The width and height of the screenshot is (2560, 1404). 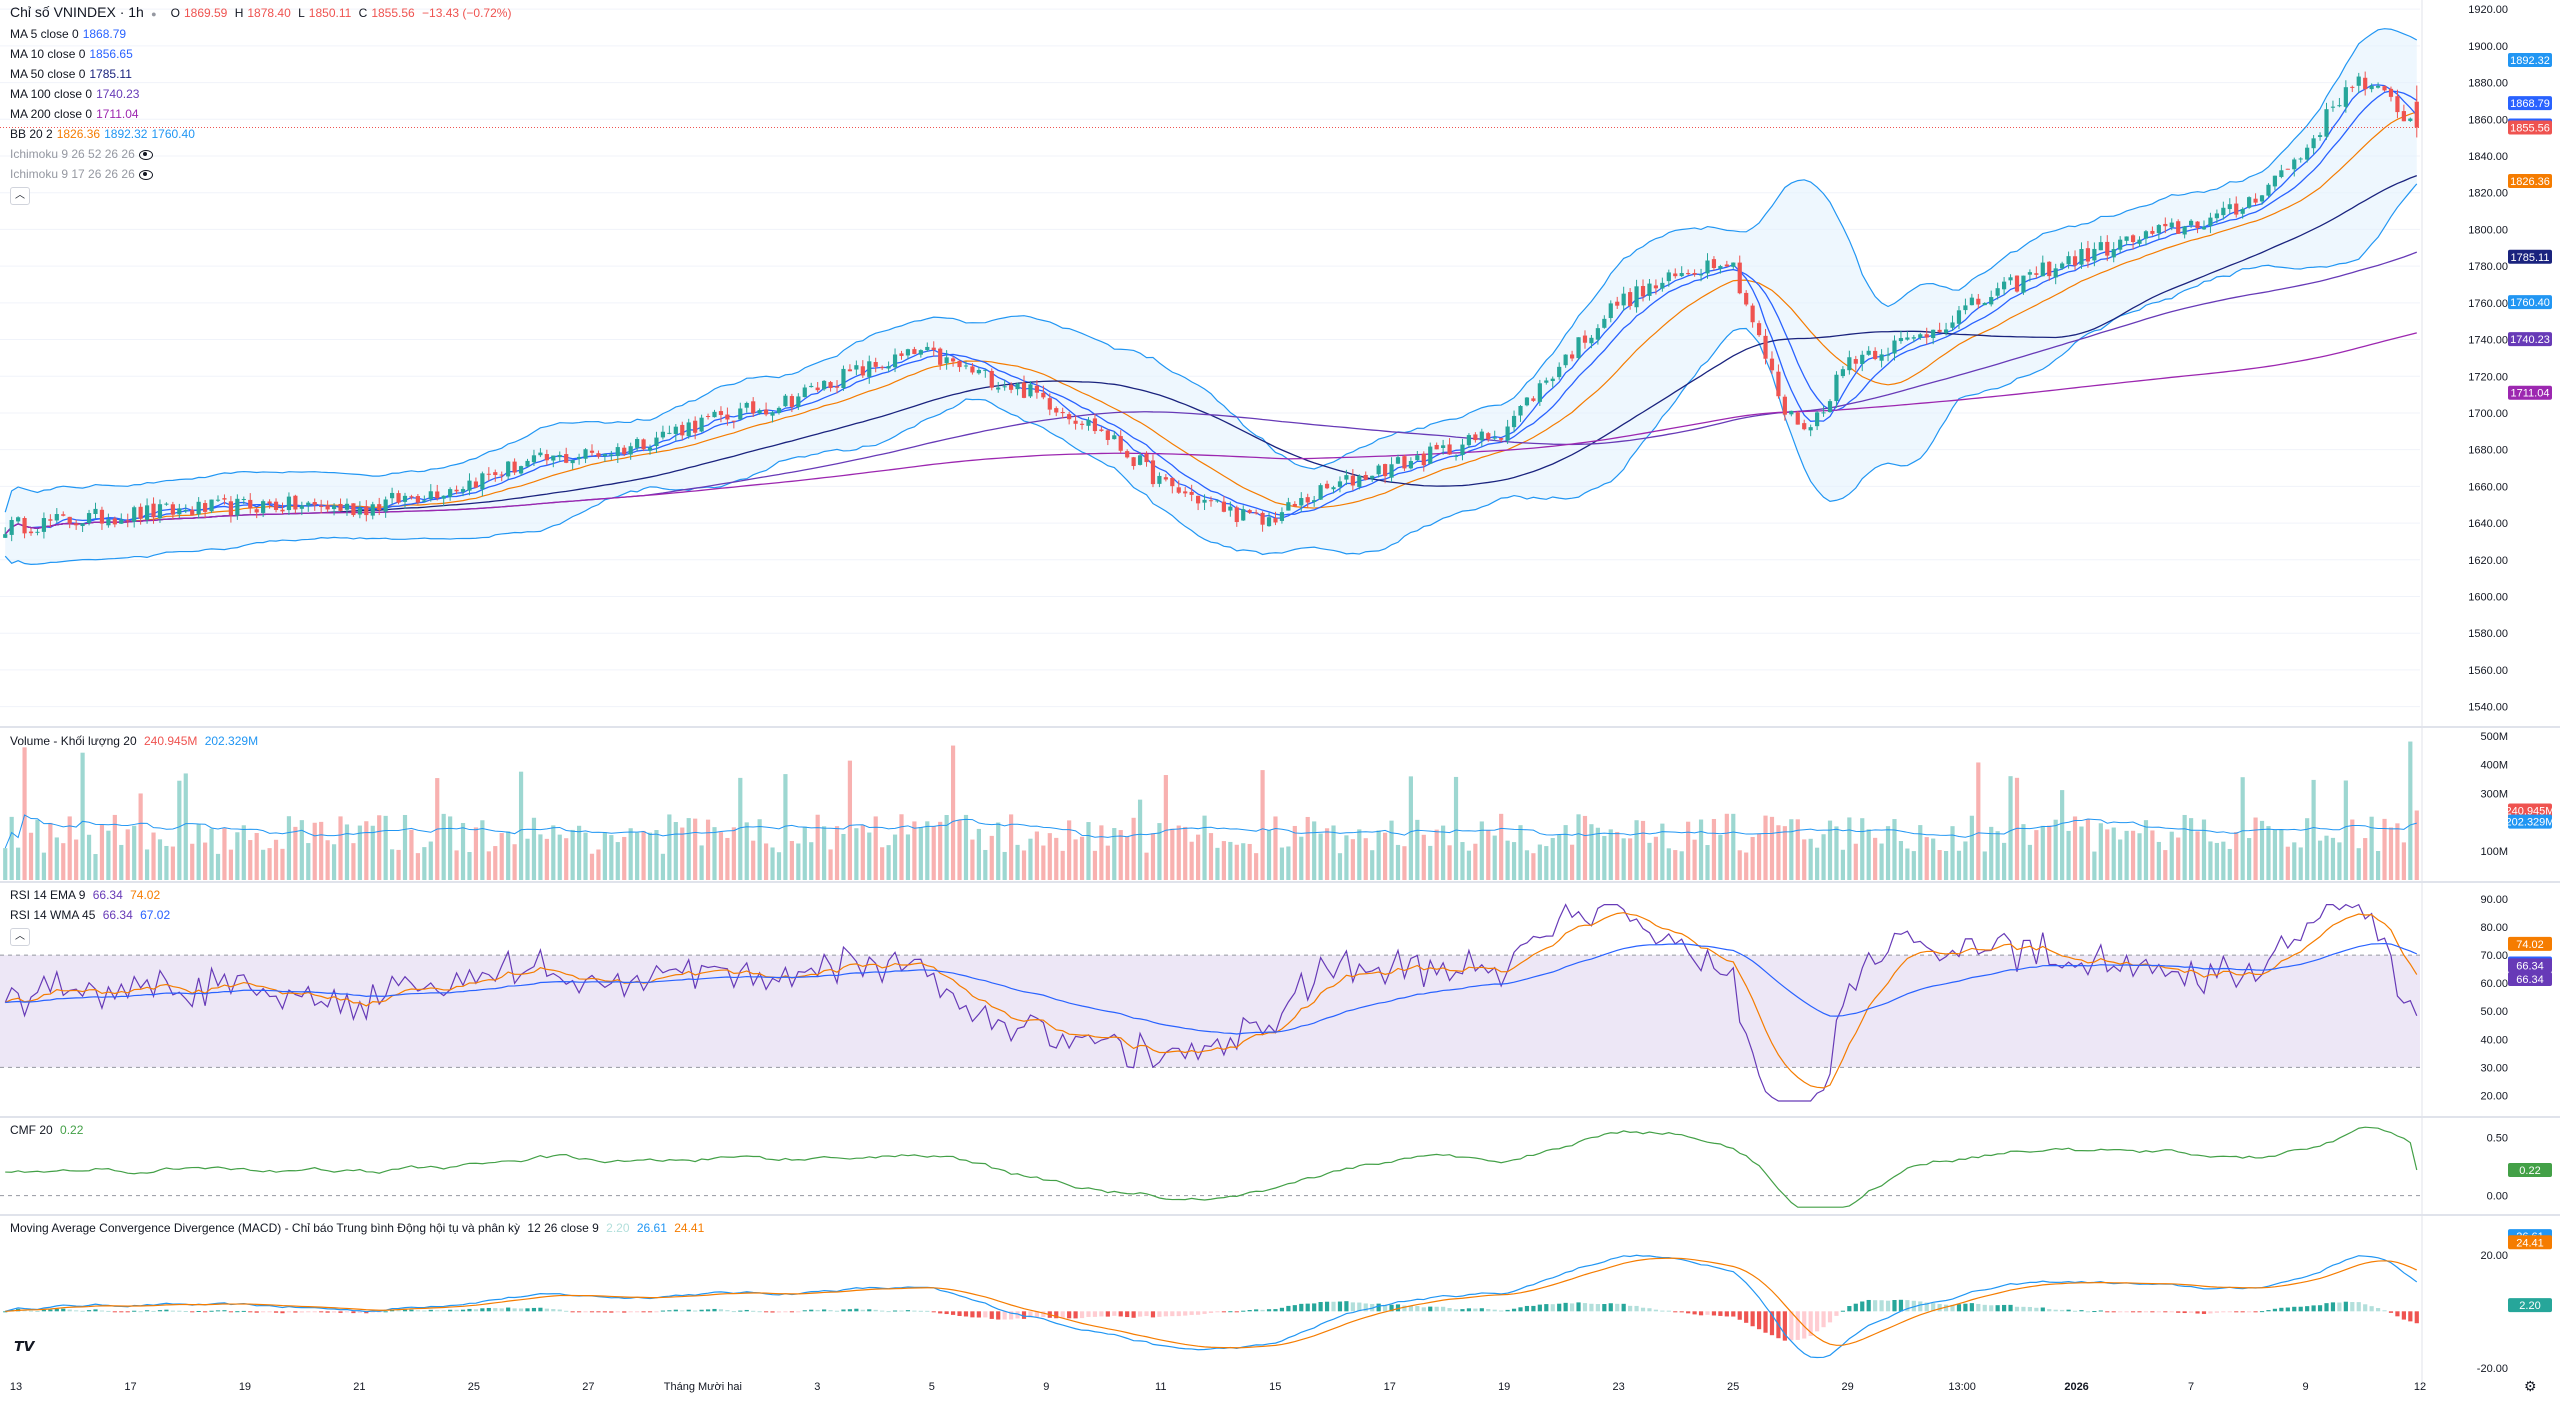 What do you see at coordinates (2530, 821) in the screenshot?
I see `volume-tag: 202.329M` at bounding box center [2530, 821].